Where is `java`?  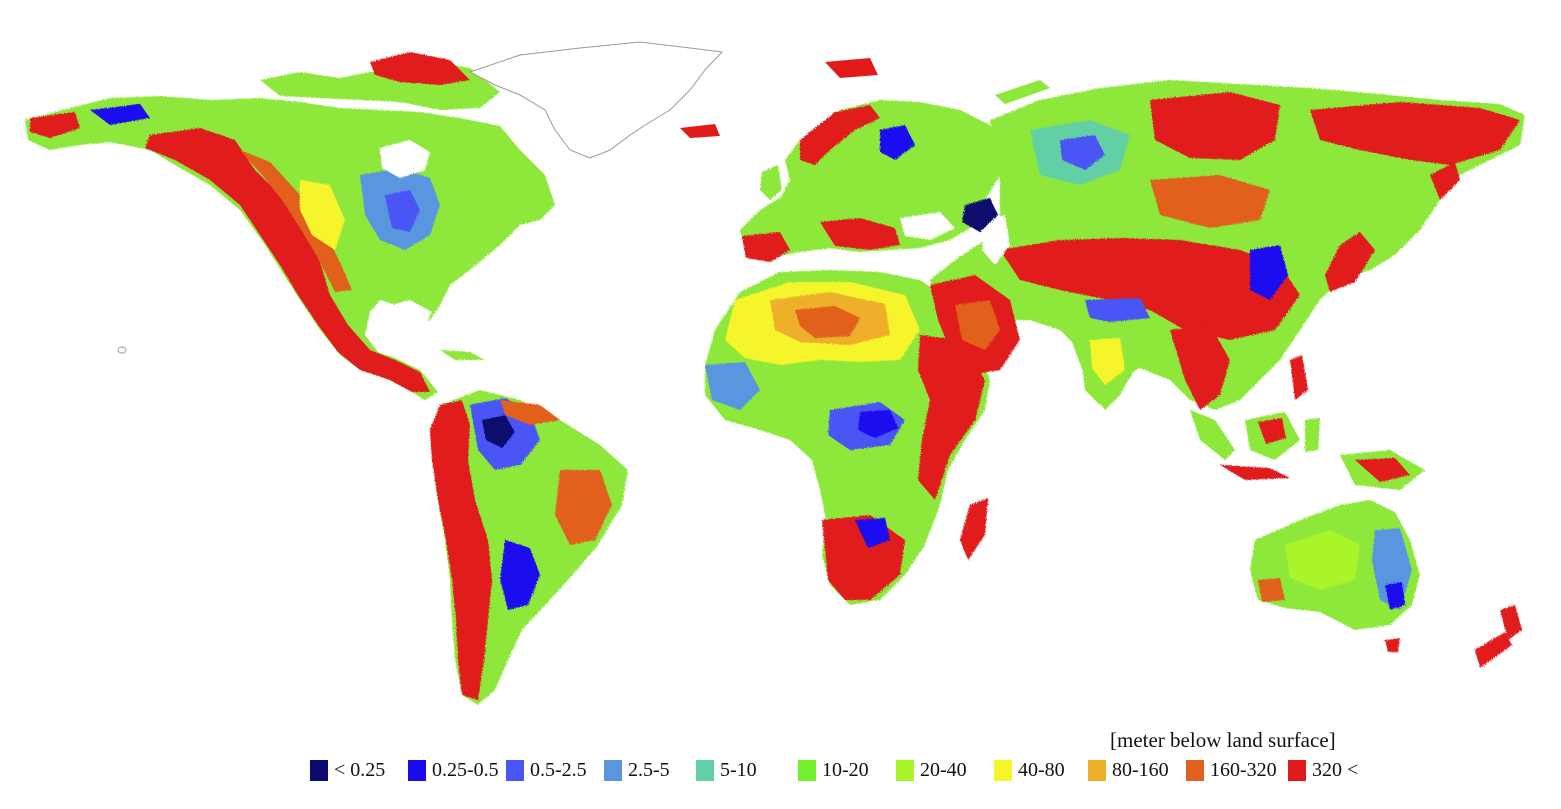
java is located at coordinates (1255, 472).